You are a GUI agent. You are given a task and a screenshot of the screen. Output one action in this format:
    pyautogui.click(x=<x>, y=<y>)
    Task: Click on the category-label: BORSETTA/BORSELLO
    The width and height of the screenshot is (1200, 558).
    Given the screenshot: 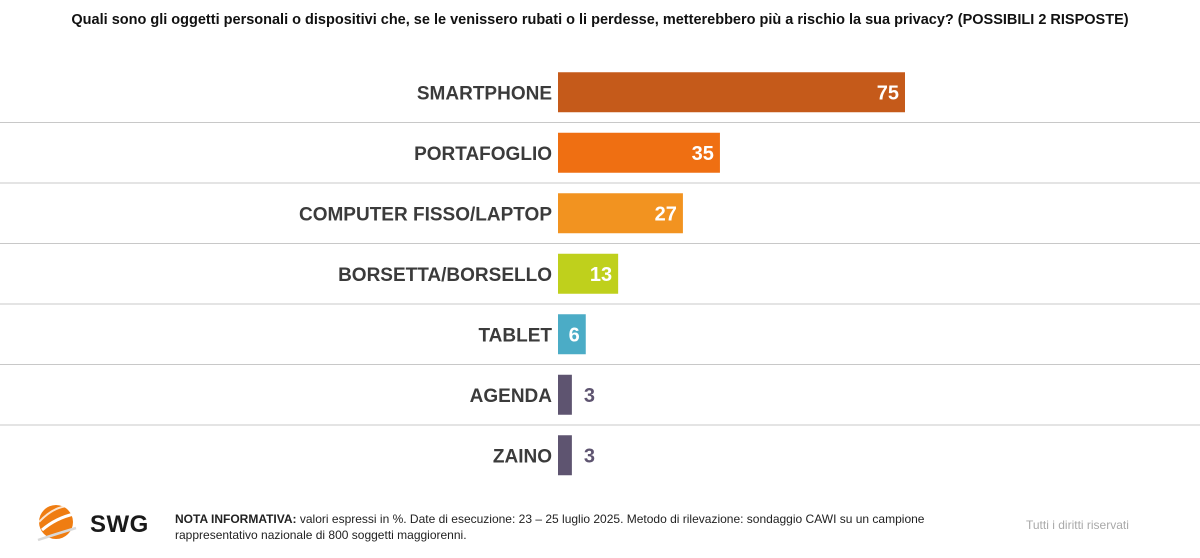 What is the action you would take?
    pyautogui.click(x=445, y=275)
    